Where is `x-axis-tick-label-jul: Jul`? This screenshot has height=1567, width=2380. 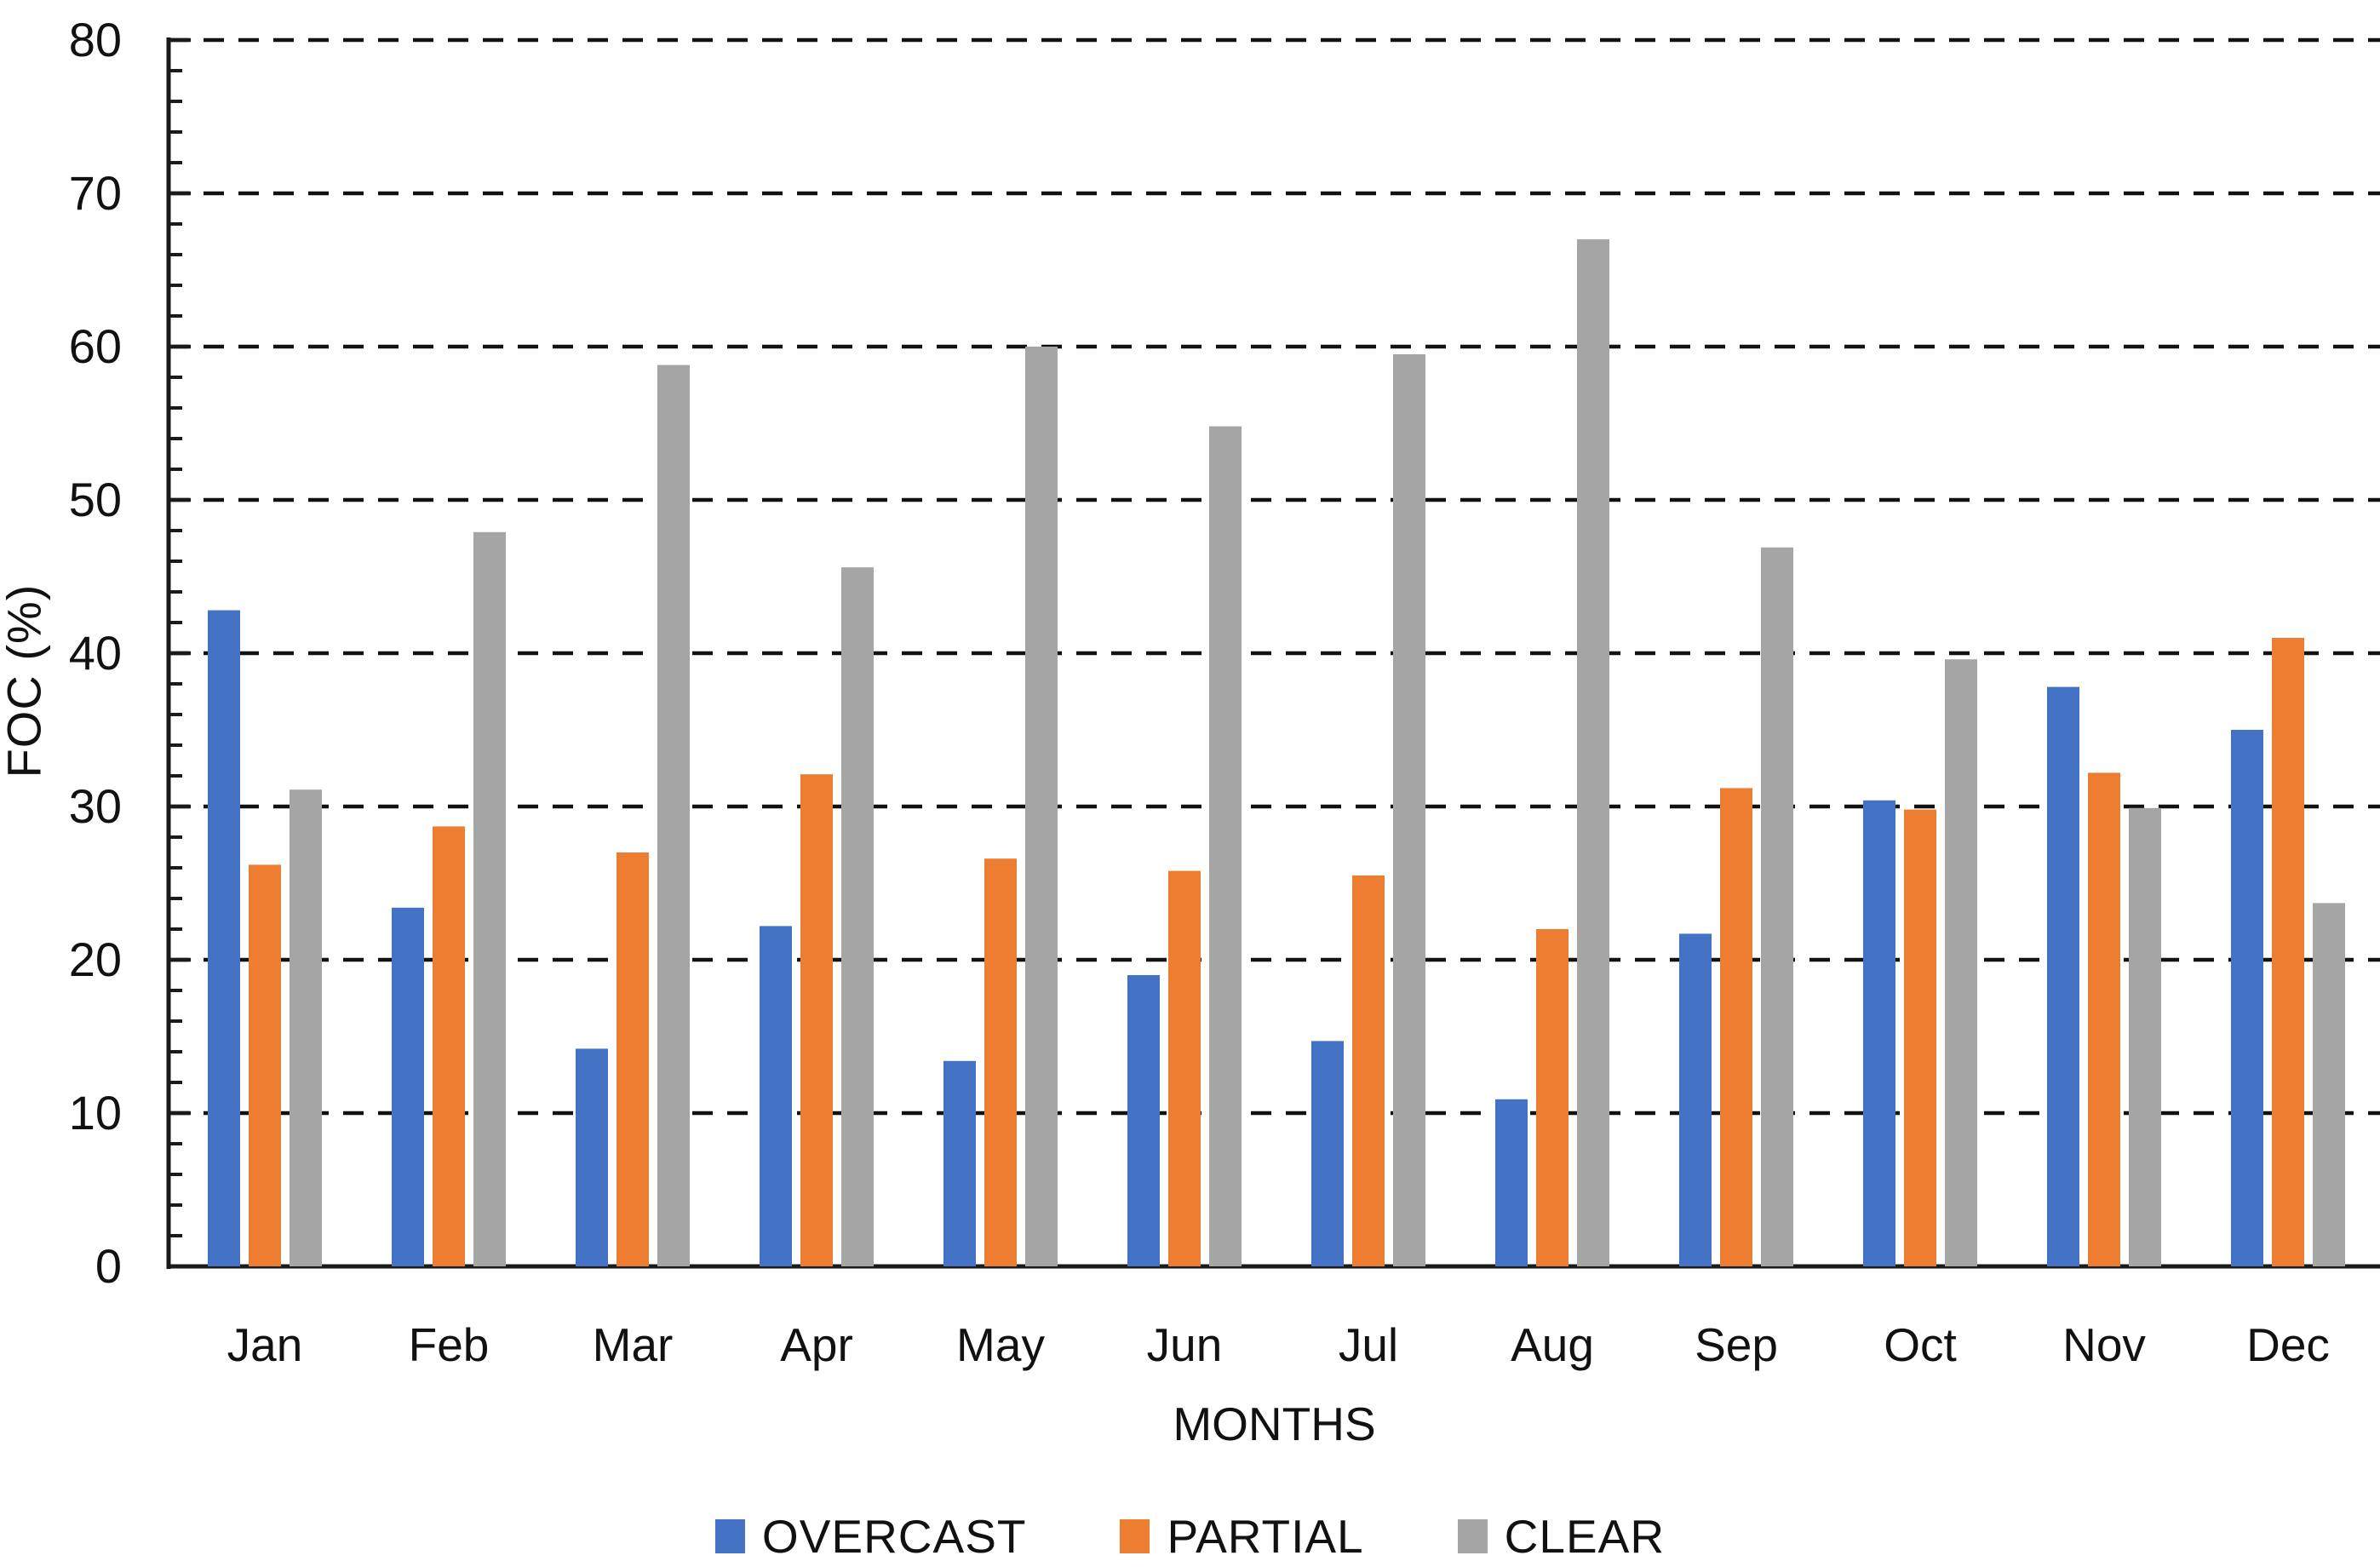 x-axis-tick-label-jul: Jul is located at coordinates (1368, 1344).